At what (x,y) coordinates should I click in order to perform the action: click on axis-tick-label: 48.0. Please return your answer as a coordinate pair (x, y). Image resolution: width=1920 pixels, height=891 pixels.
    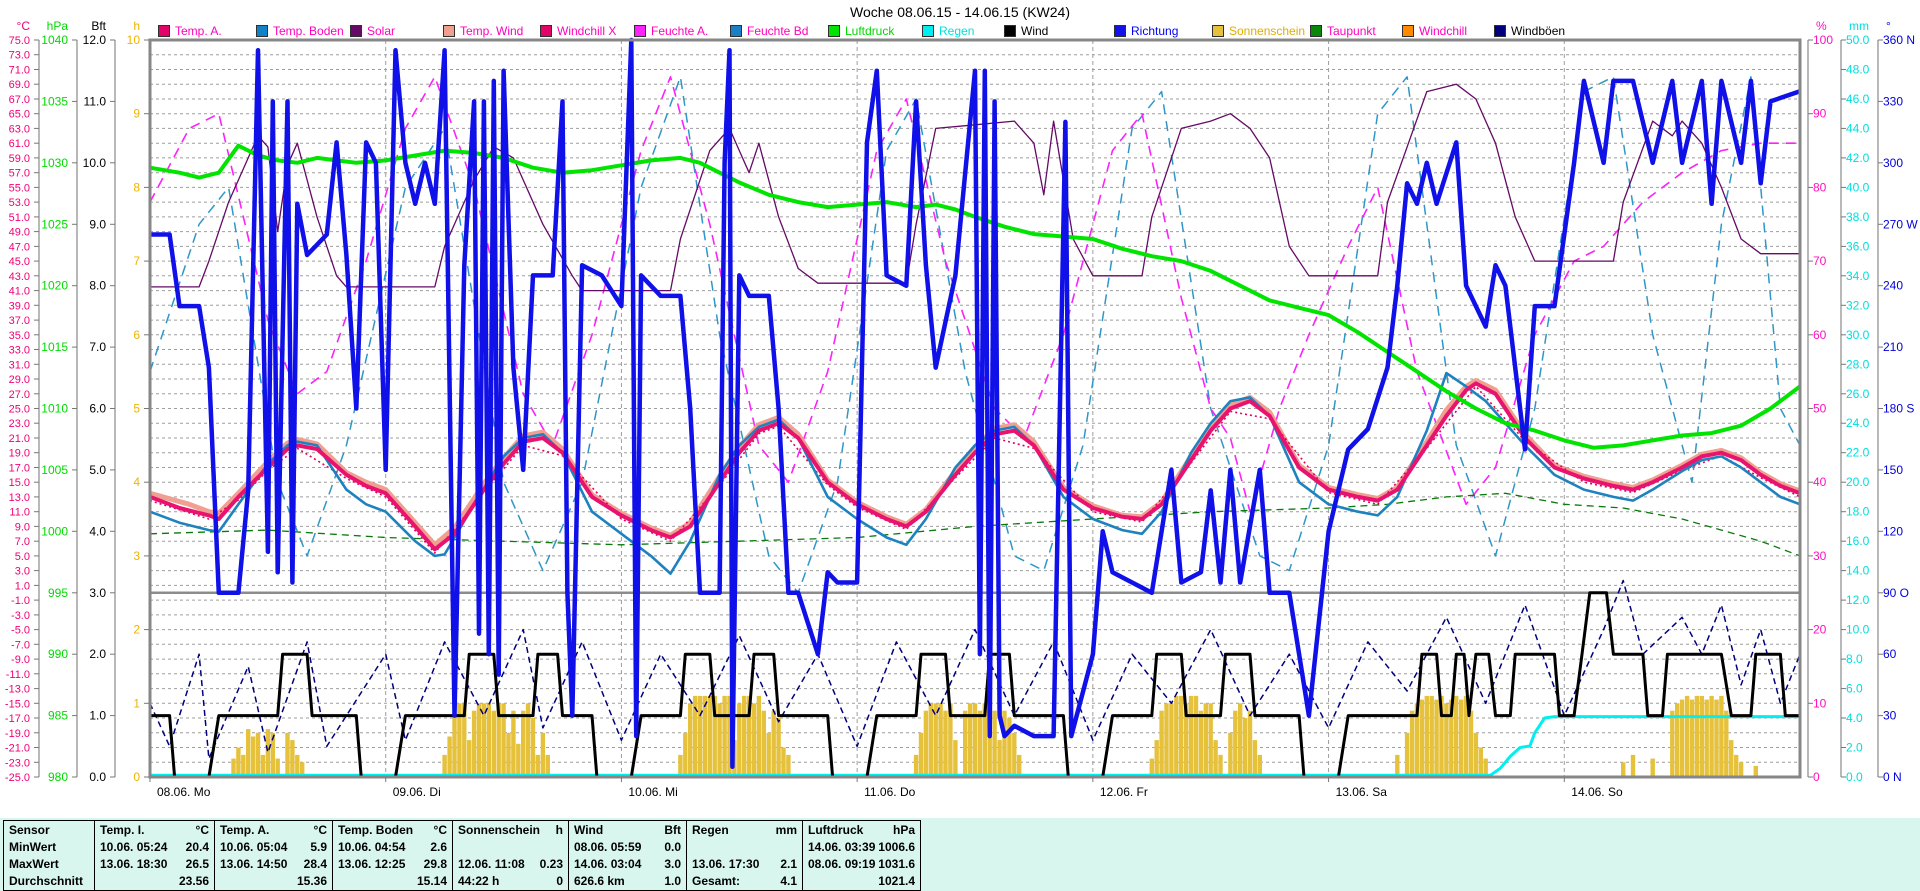
    Looking at the image, I should click on (1858, 70).